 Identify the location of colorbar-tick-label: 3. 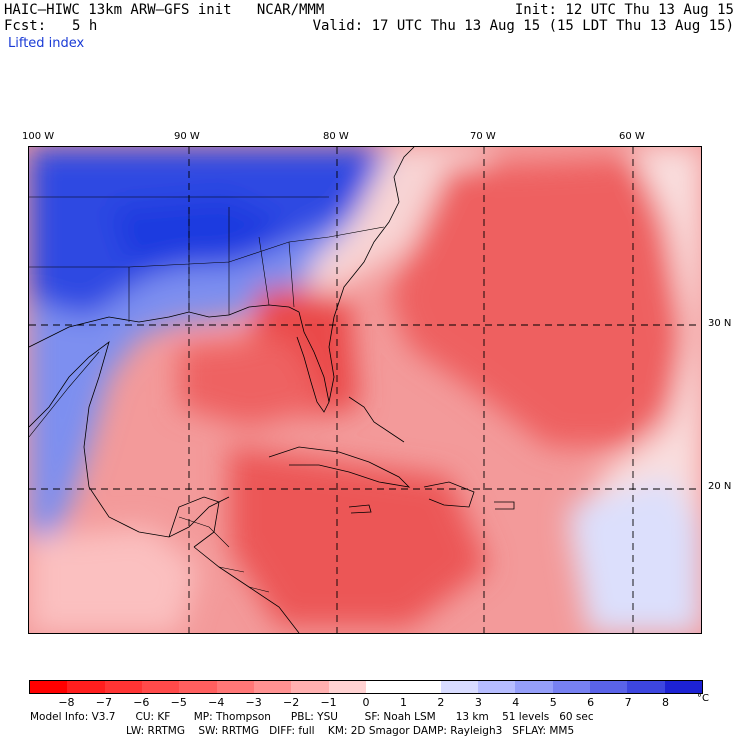
(478, 702).